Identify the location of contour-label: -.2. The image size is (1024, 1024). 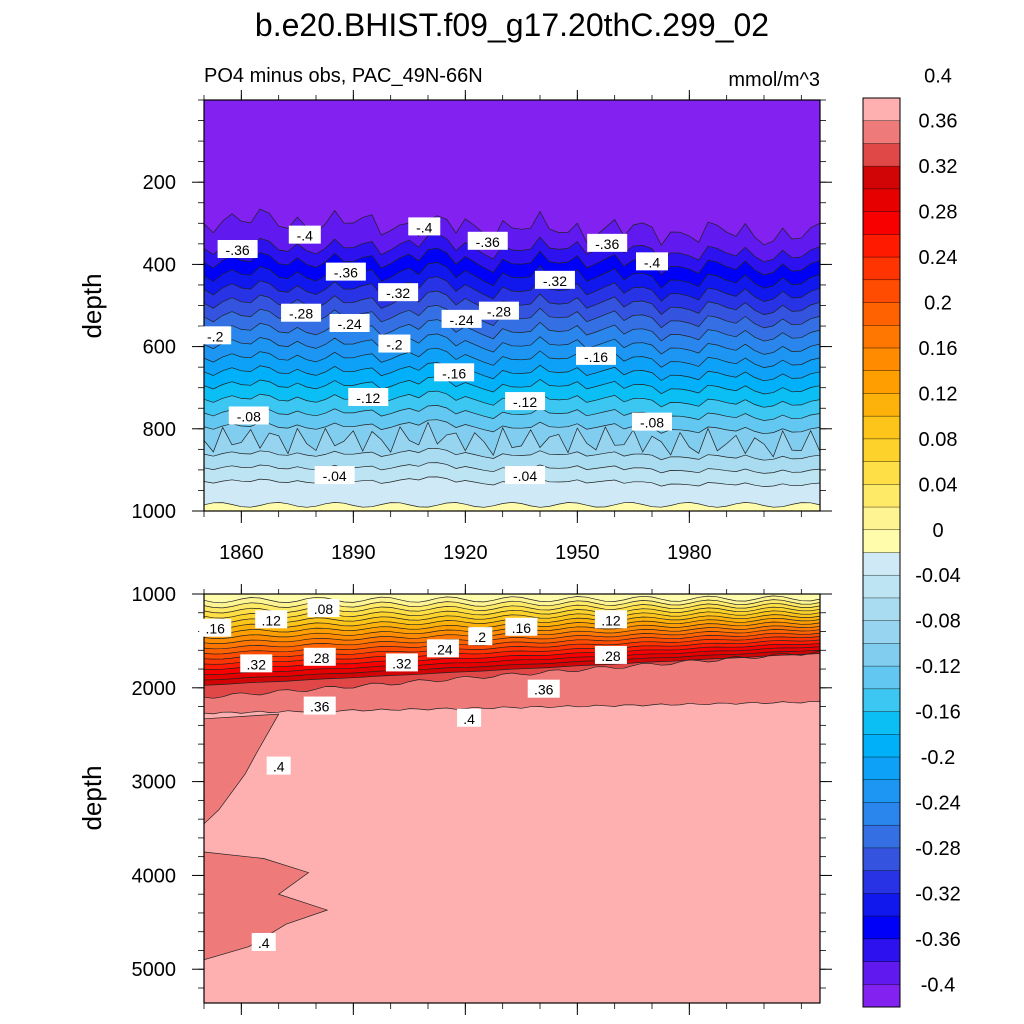
(394, 343).